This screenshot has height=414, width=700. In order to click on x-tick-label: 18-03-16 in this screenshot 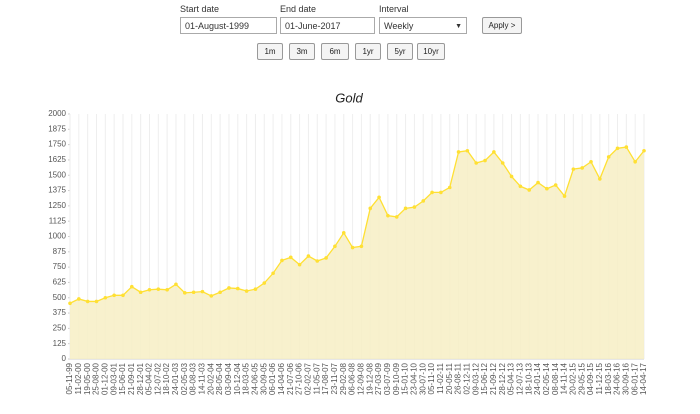, I will do `click(608, 378)`.